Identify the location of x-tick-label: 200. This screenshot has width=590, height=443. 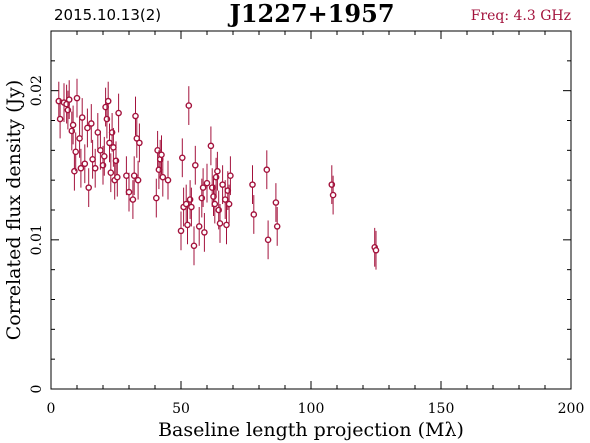
(571, 409).